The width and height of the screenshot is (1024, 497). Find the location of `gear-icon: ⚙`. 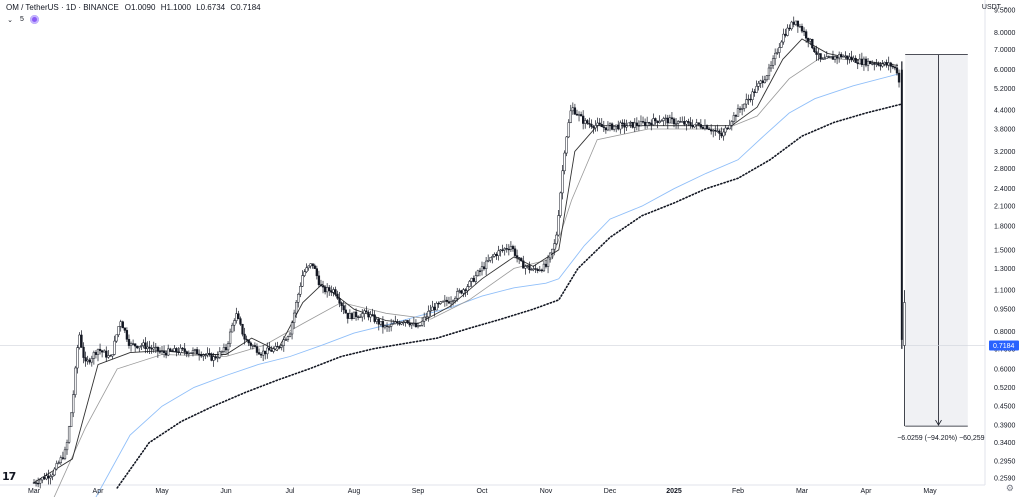

gear-icon: ⚙ is located at coordinates (1009, 488).